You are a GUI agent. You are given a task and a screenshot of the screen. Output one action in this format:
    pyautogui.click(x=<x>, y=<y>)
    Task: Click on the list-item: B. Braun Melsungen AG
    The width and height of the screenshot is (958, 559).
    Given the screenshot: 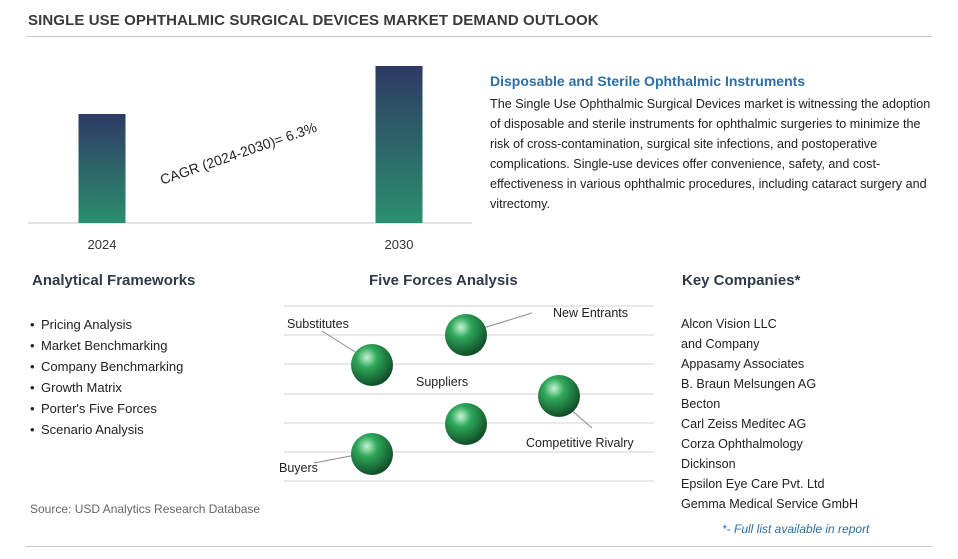 What is the action you would take?
    pyautogui.click(x=749, y=384)
    